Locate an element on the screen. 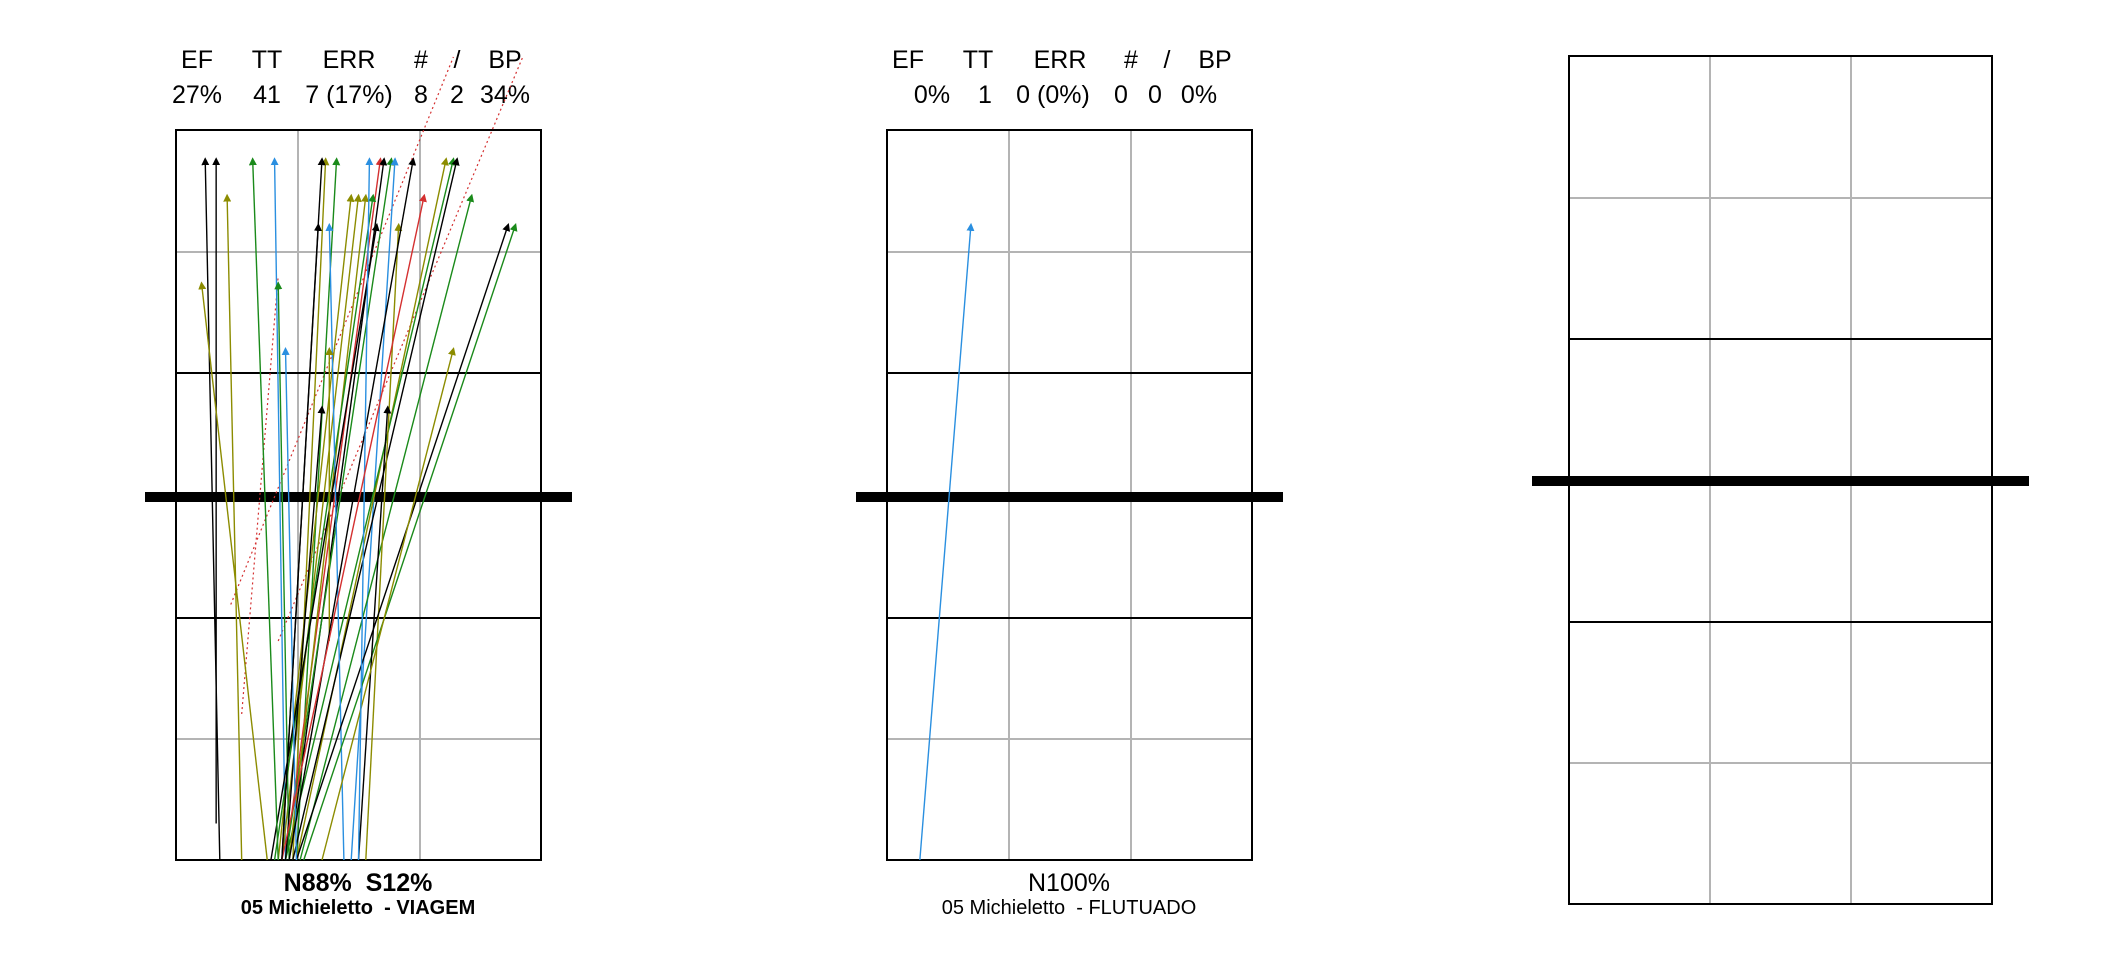 The width and height of the screenshot is (2112, 960). stat-value-err: 7 (17%) is located at coordinates (349, 95).